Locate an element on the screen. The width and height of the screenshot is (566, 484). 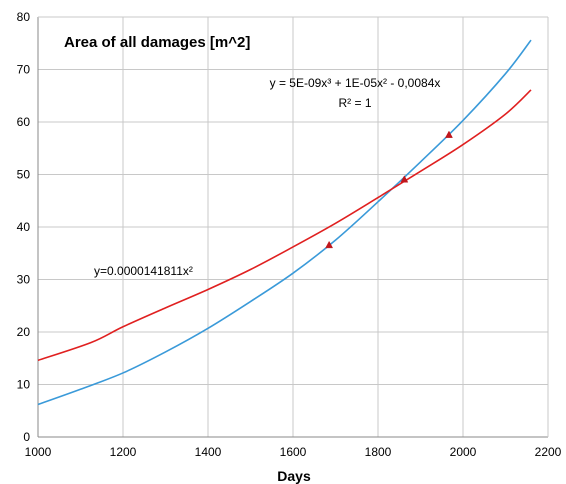
x-tick-label: 2000 is located at coordinates (463, 452).